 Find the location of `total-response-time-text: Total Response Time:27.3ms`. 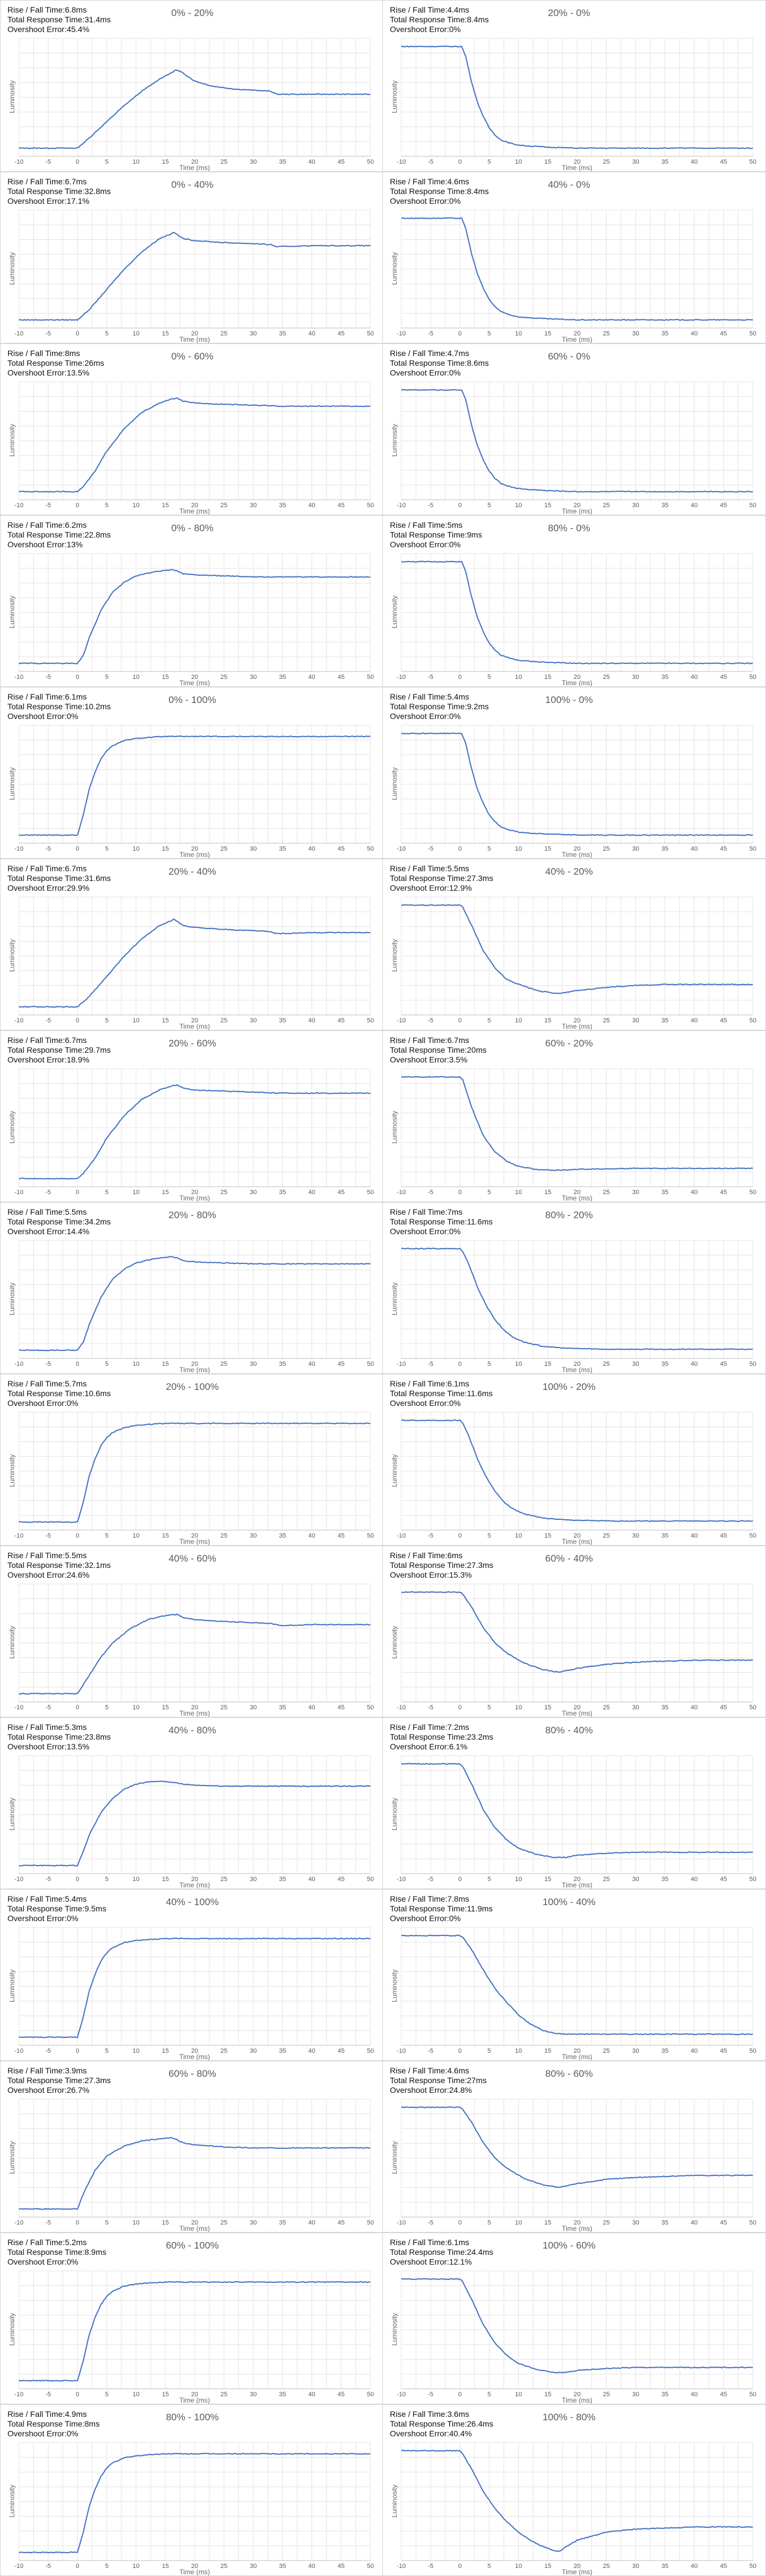

total-response-time-text: Total Response Time:27.3ms is located at coordinates (441, 878).